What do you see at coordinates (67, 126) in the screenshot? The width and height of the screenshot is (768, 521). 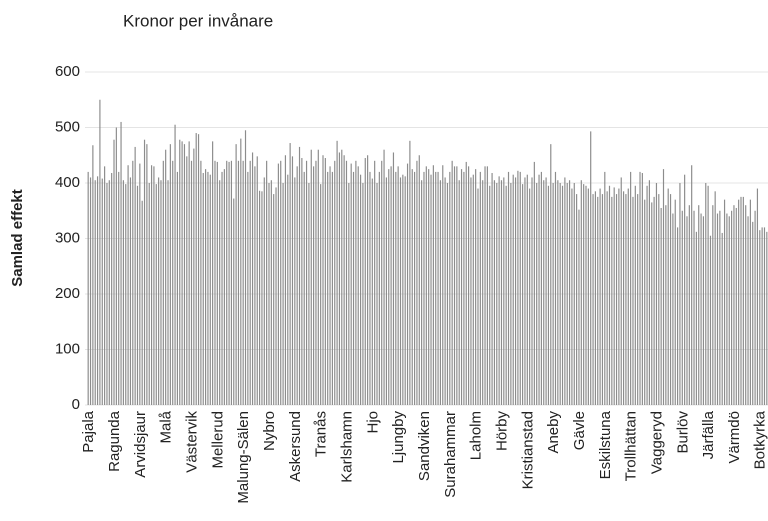 I see `y-tick-label: 500` at bounding box center [67, 126].